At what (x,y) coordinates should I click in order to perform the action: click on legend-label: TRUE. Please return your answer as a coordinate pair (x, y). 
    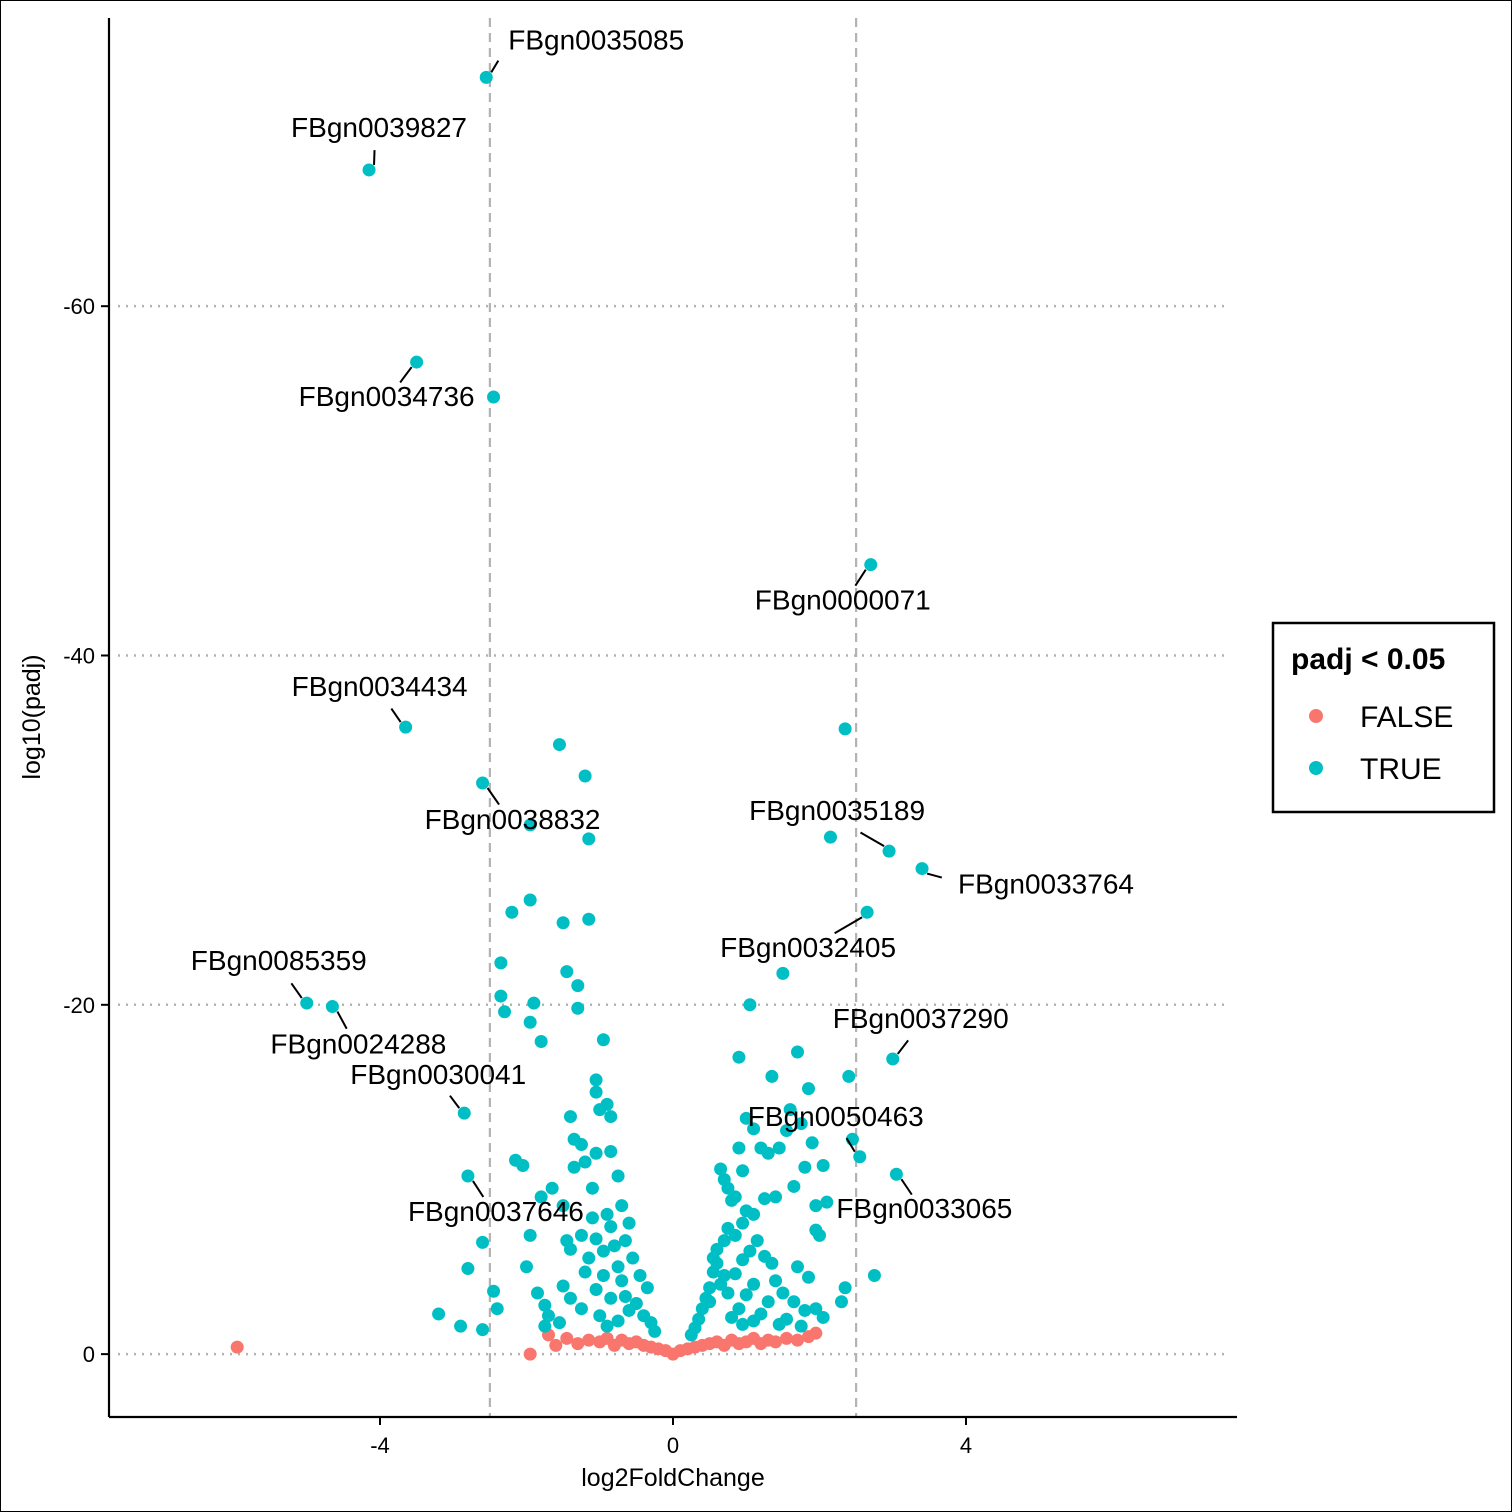
    Looking at the image, I should click on (1401, 769).